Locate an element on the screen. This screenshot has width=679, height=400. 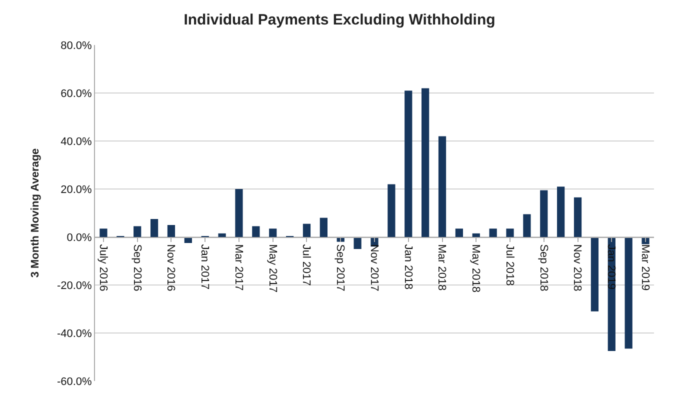
y-tick-label: 0.0% is located at coordinates (79, 238).